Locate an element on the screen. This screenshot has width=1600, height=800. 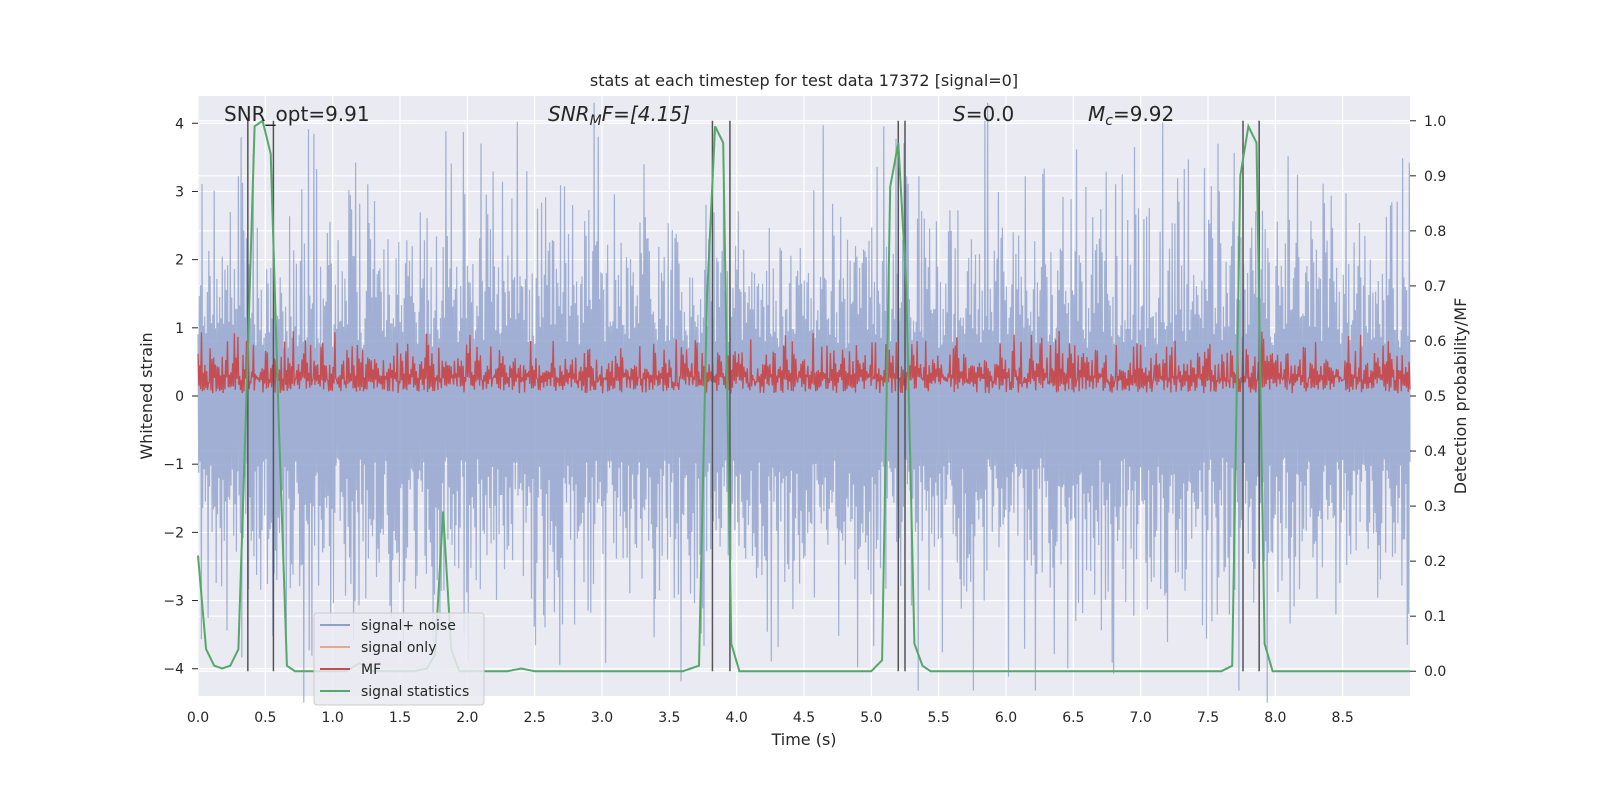
y-tick-label: −4 is located at coordinates (173, 670).